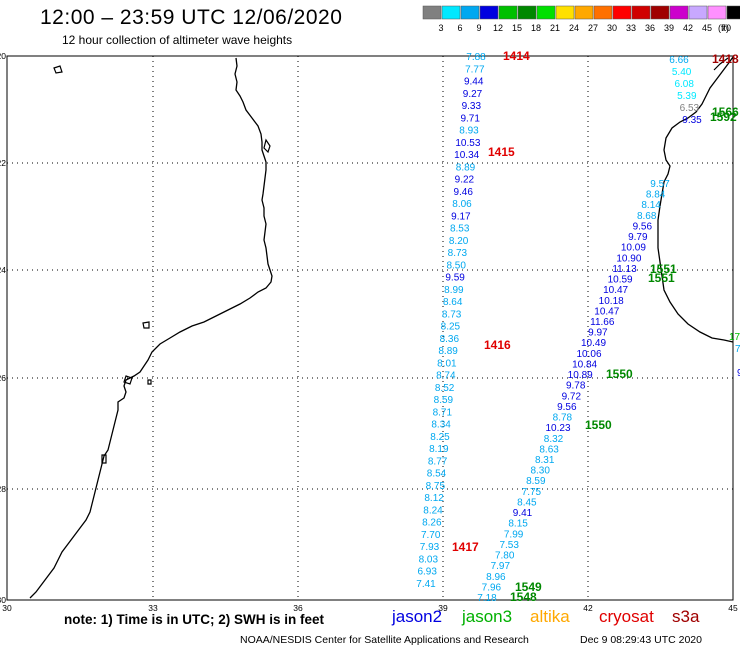 This screenshot has width=740, height=650. Describe the element at coordinates (429, 560) in the screenshot. I see `wave-height-value: 8.03` at that location.